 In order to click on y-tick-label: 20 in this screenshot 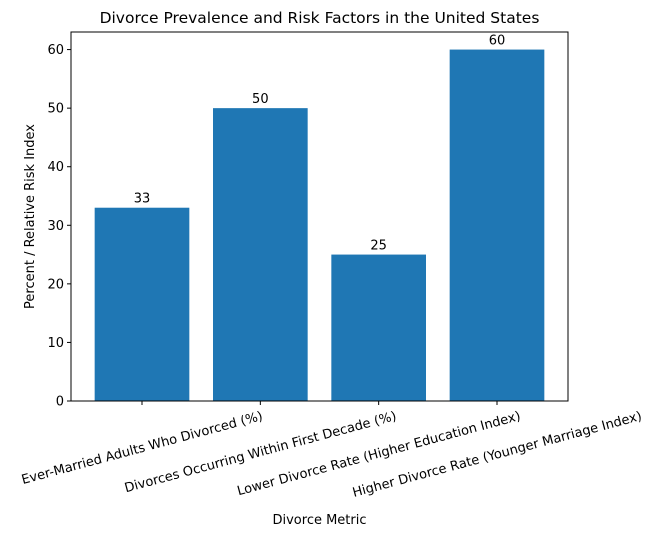, I will do `click(55, 284)`.